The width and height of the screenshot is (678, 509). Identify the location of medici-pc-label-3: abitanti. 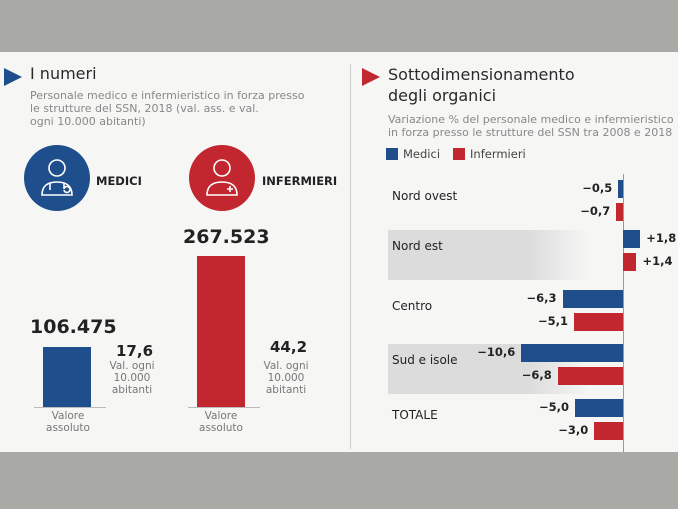
(132, 390).